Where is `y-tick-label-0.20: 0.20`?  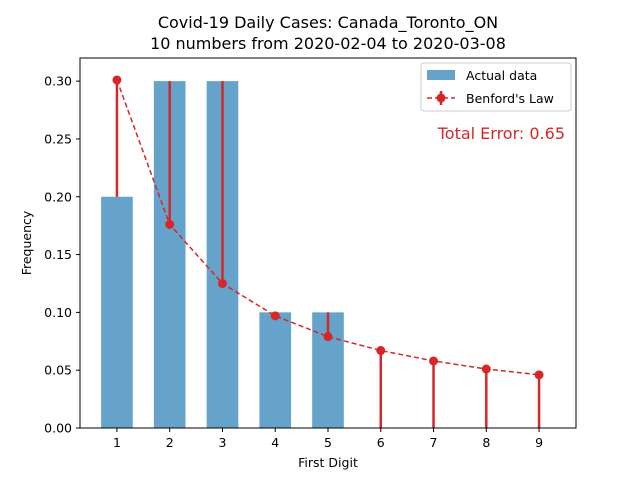 y-tick-label-0.20: 0.20 is located at coordinates (58, 196).